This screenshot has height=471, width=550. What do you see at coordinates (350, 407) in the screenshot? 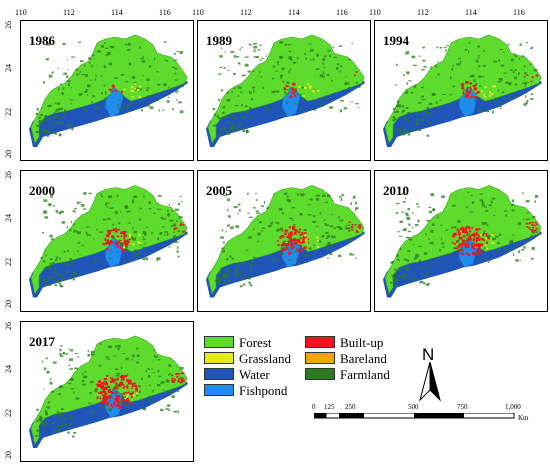
I see `scale-label-250: 250` at bounding box center [350, 407].